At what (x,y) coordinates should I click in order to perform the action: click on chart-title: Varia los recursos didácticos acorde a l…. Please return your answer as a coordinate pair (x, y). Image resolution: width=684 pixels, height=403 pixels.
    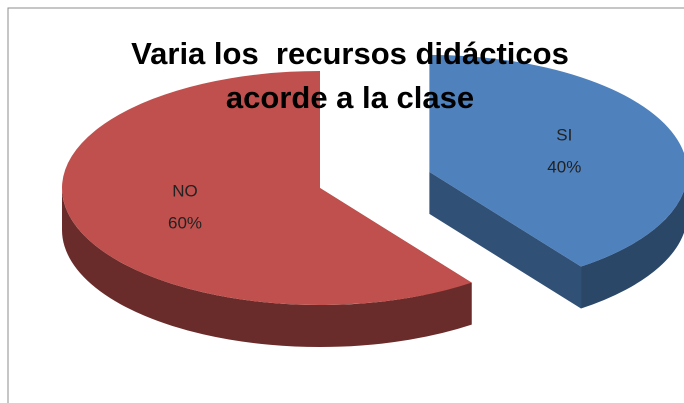
    Looking at the image, I should click on (354, 75).